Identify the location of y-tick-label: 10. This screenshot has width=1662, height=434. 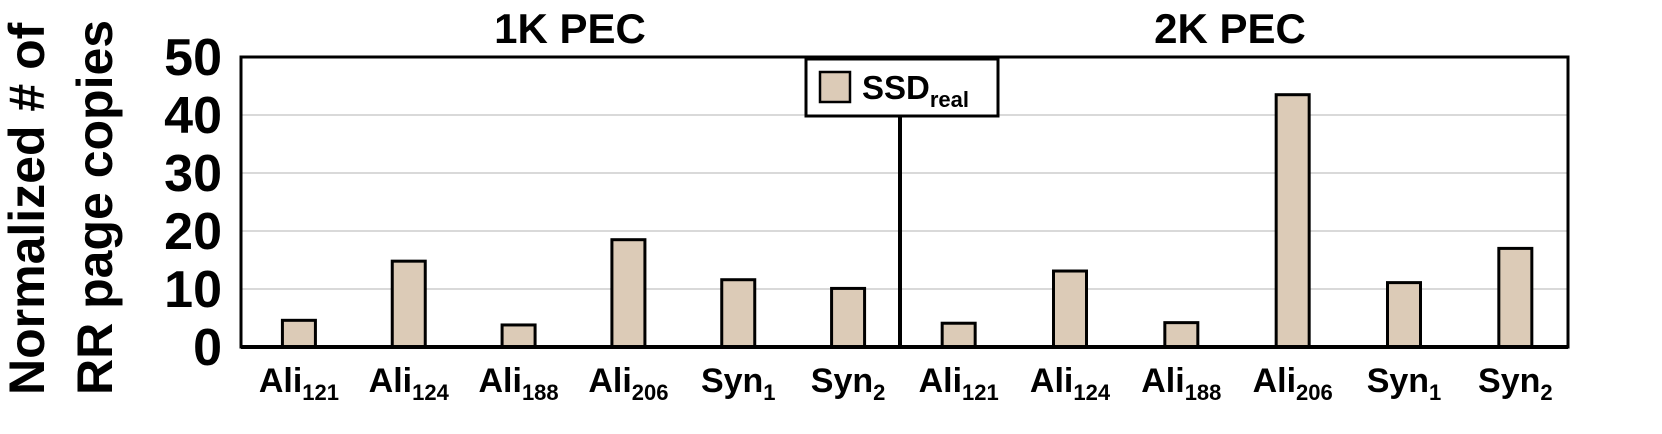
(193, 290).